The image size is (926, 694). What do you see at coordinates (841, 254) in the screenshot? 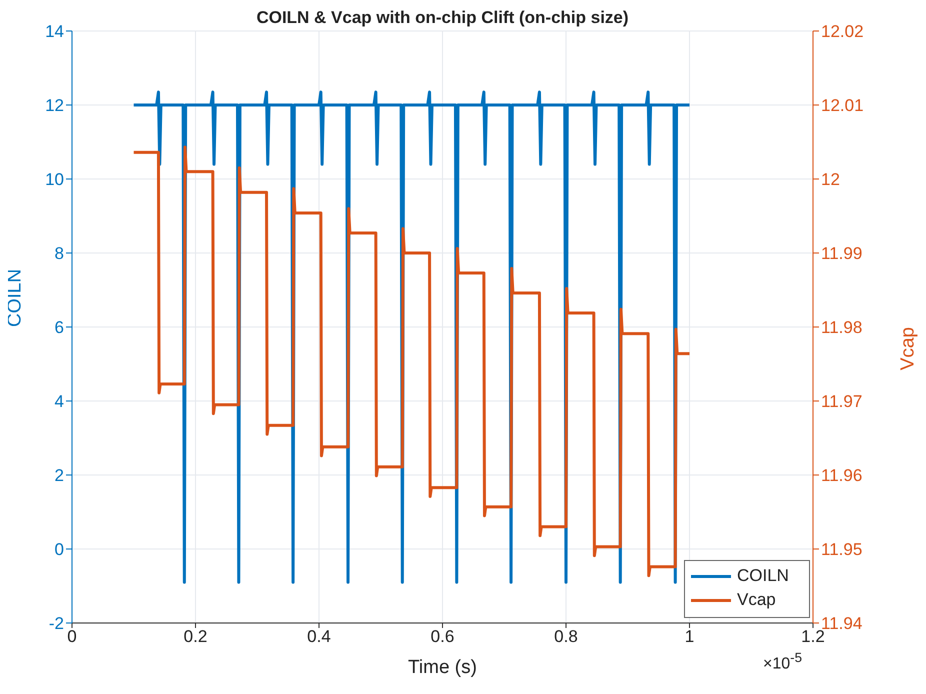
I see `y2-tick-label: 11.99` at bounding box center [841, 254].